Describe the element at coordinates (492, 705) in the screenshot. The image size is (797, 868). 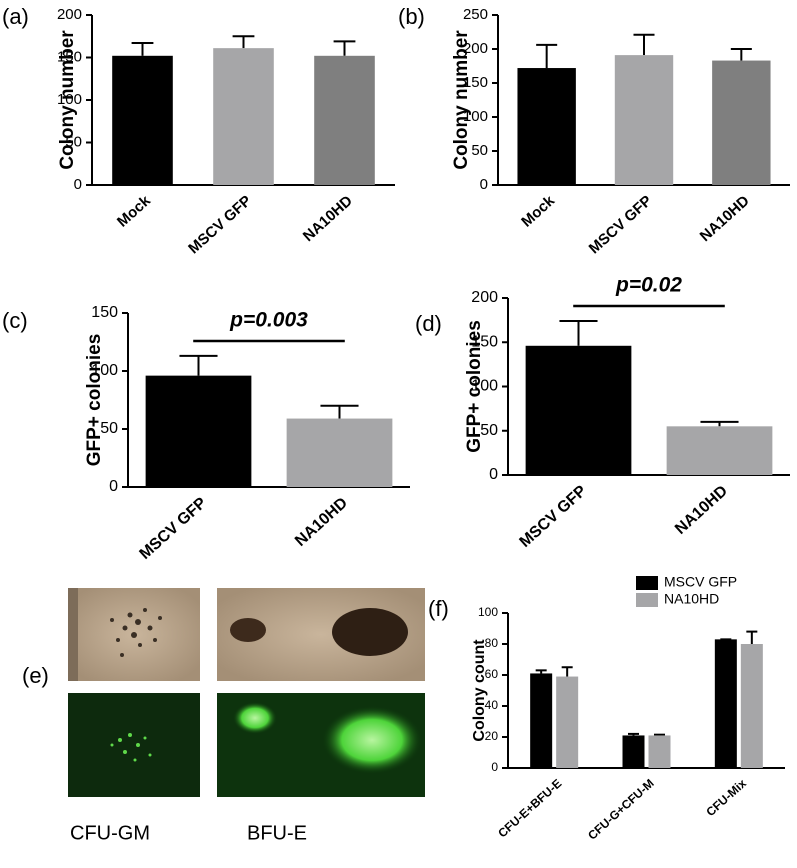
I see `y-tick-label: 40` at that location.